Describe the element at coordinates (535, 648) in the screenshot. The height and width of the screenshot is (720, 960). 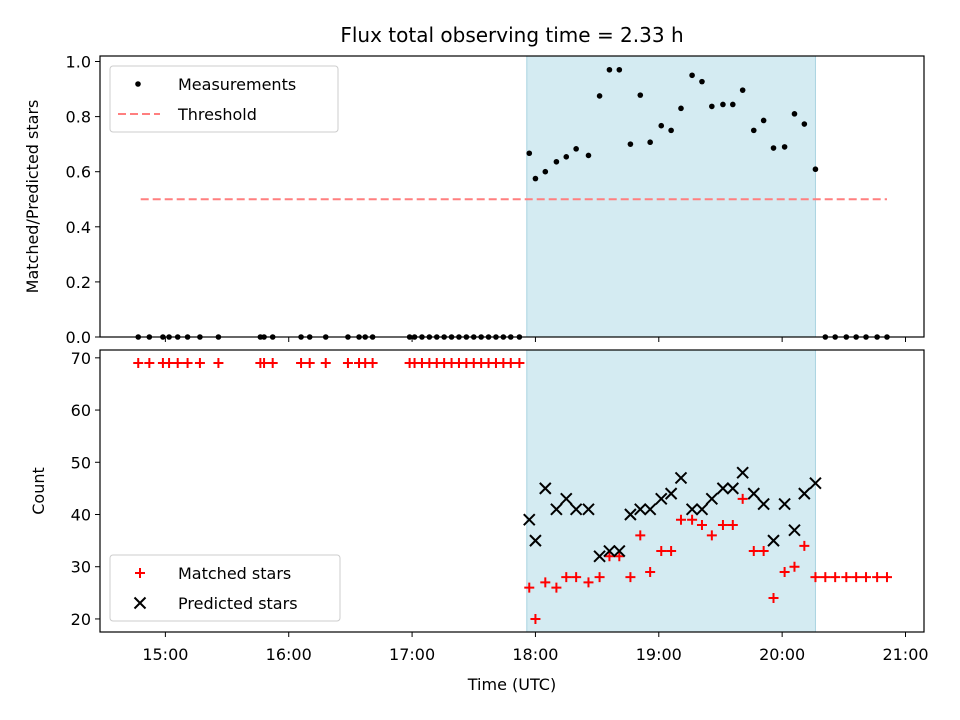
I see `time-x-ticks: 15:00 16:00 17:00 18:00 19:00 20:00 21:00` at that location.